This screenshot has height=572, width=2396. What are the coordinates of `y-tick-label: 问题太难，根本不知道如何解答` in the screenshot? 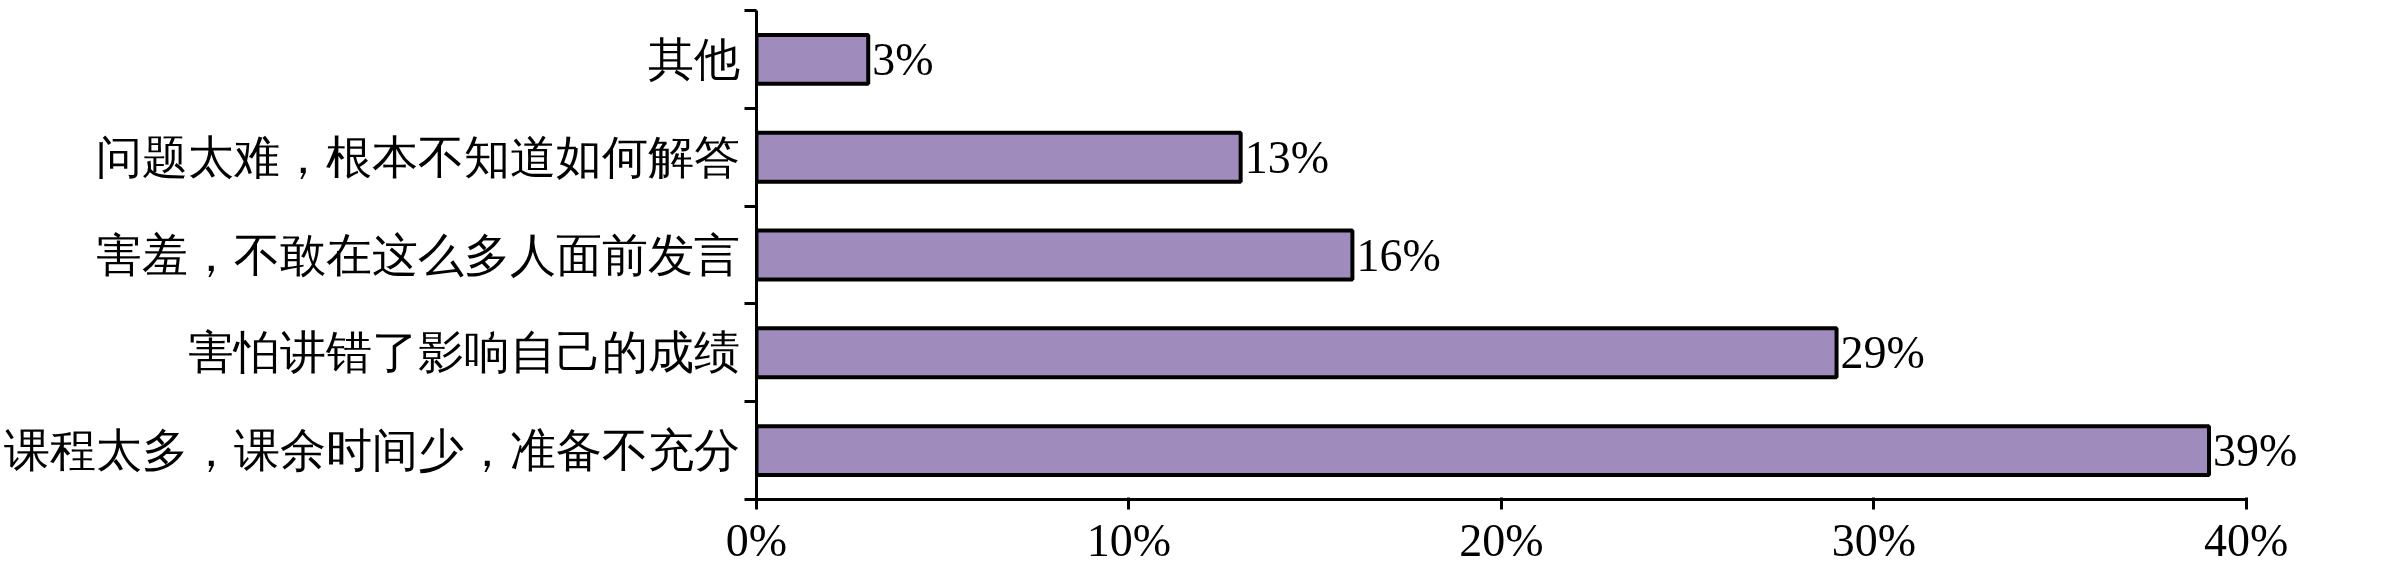 It's located at (417, 157).